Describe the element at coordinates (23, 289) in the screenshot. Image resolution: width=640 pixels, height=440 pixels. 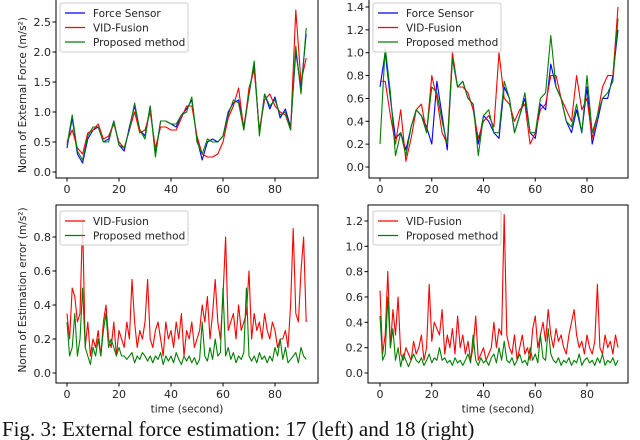
I see `y-axis-label: Norm of Estimation error (m/s²)` at that location.